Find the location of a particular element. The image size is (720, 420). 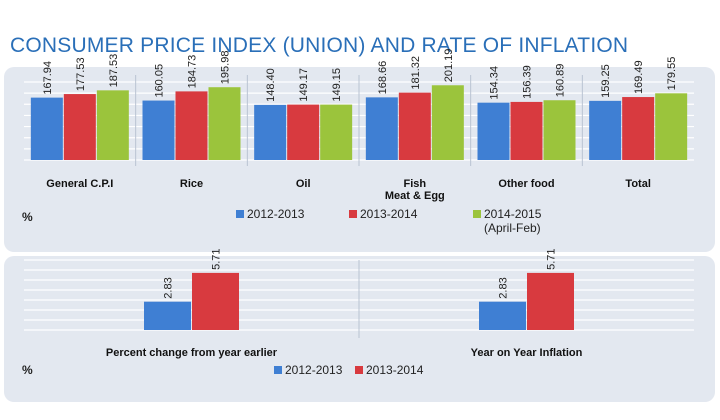

value-label: 181.32 is located at coordinates (416, 73).